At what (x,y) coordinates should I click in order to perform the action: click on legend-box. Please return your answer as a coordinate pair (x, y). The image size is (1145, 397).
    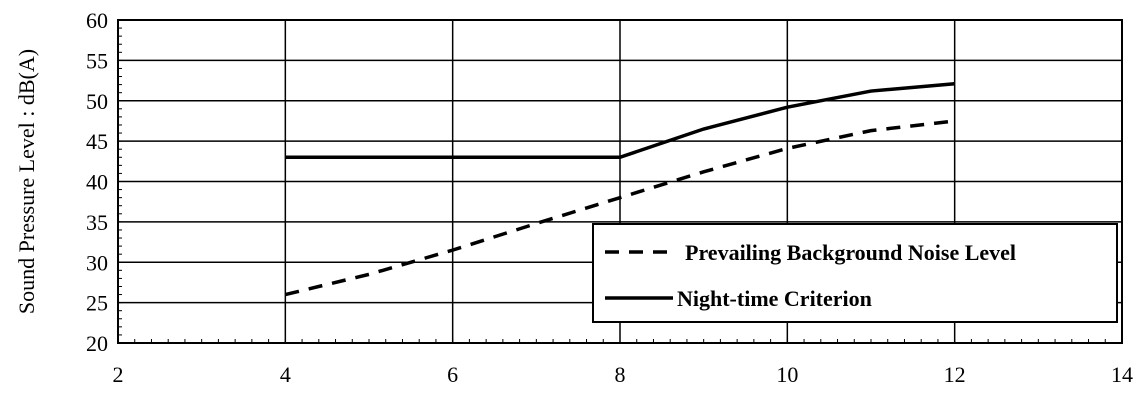
    Looking at the image, I should click on (855, 273).